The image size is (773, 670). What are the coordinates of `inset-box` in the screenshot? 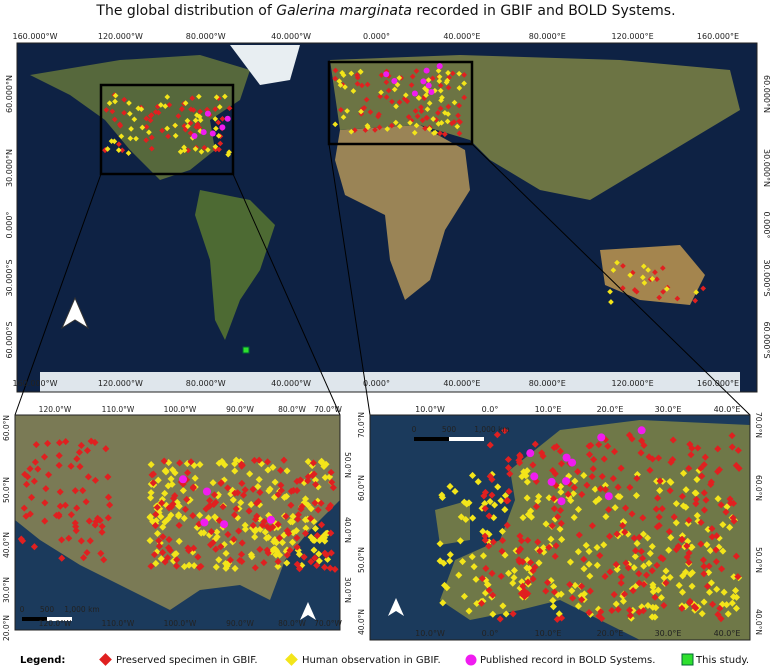 It's located at (167, 129).